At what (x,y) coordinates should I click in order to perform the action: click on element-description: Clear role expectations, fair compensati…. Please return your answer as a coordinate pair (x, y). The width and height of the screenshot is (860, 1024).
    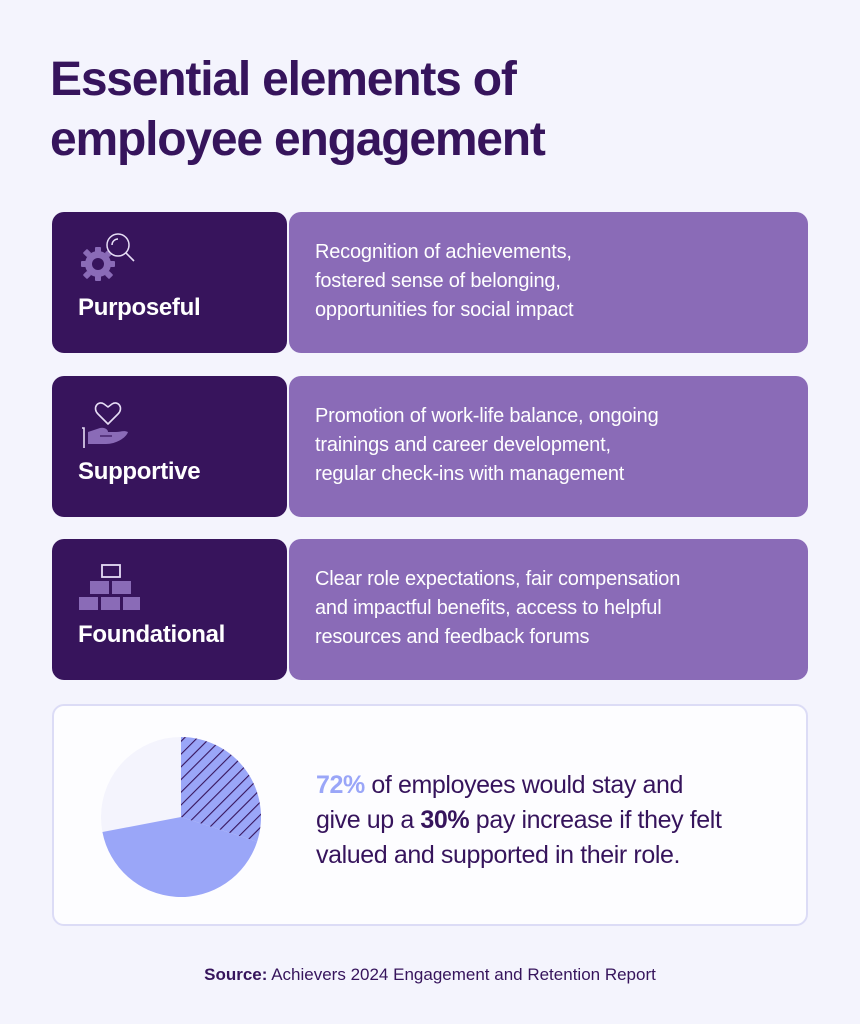
    Looking at the image, I should click on (545, 608).